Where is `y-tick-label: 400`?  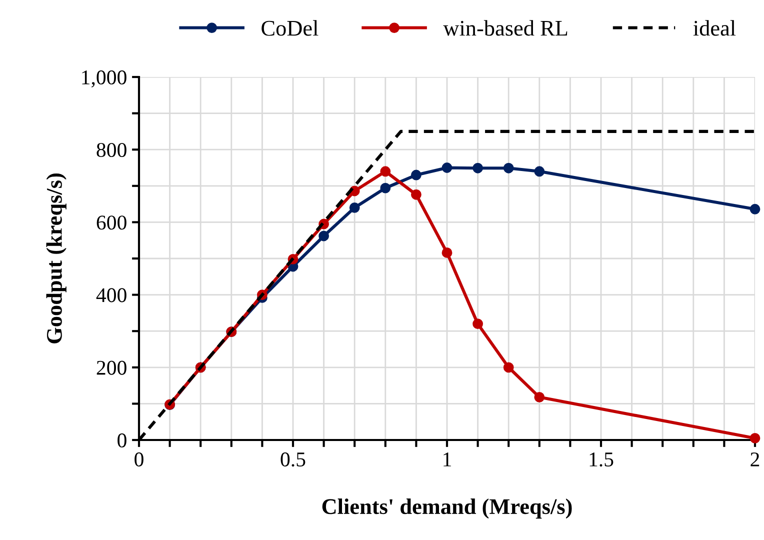 y-tick-label: 400 is located at coordinates (111, 295).